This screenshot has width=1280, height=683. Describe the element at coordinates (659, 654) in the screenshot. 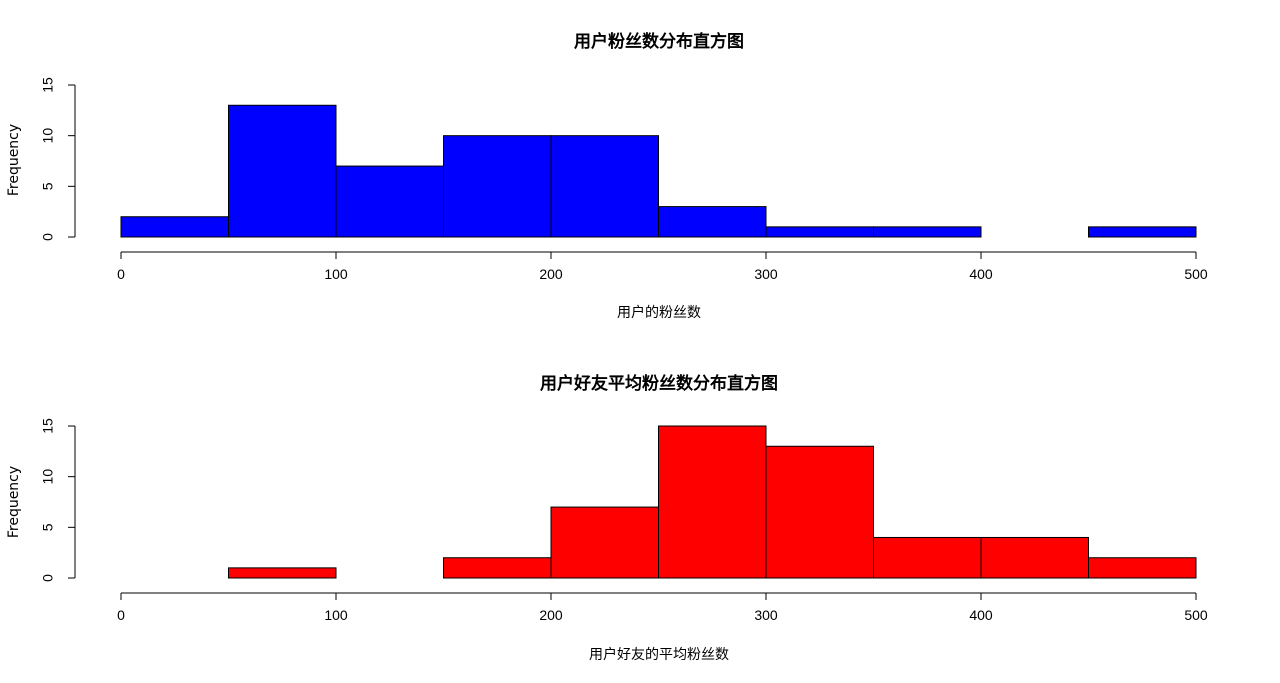

I see `x-axis-label: 用户好友的平均粉丝数` at that location.